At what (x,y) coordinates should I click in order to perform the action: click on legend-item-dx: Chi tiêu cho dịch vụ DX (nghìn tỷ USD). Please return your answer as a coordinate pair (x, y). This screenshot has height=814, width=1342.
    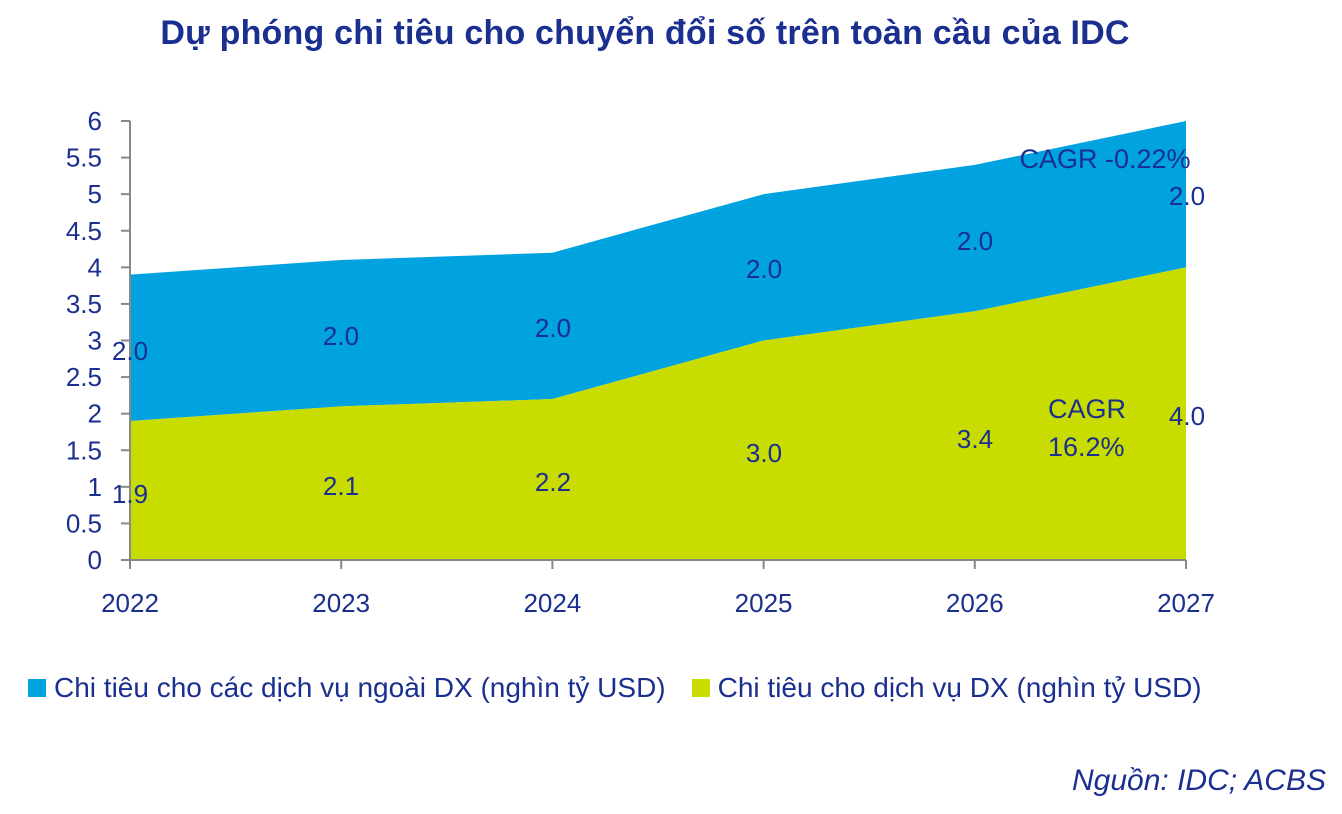
    Looking at the image, I should click on (946, 688).